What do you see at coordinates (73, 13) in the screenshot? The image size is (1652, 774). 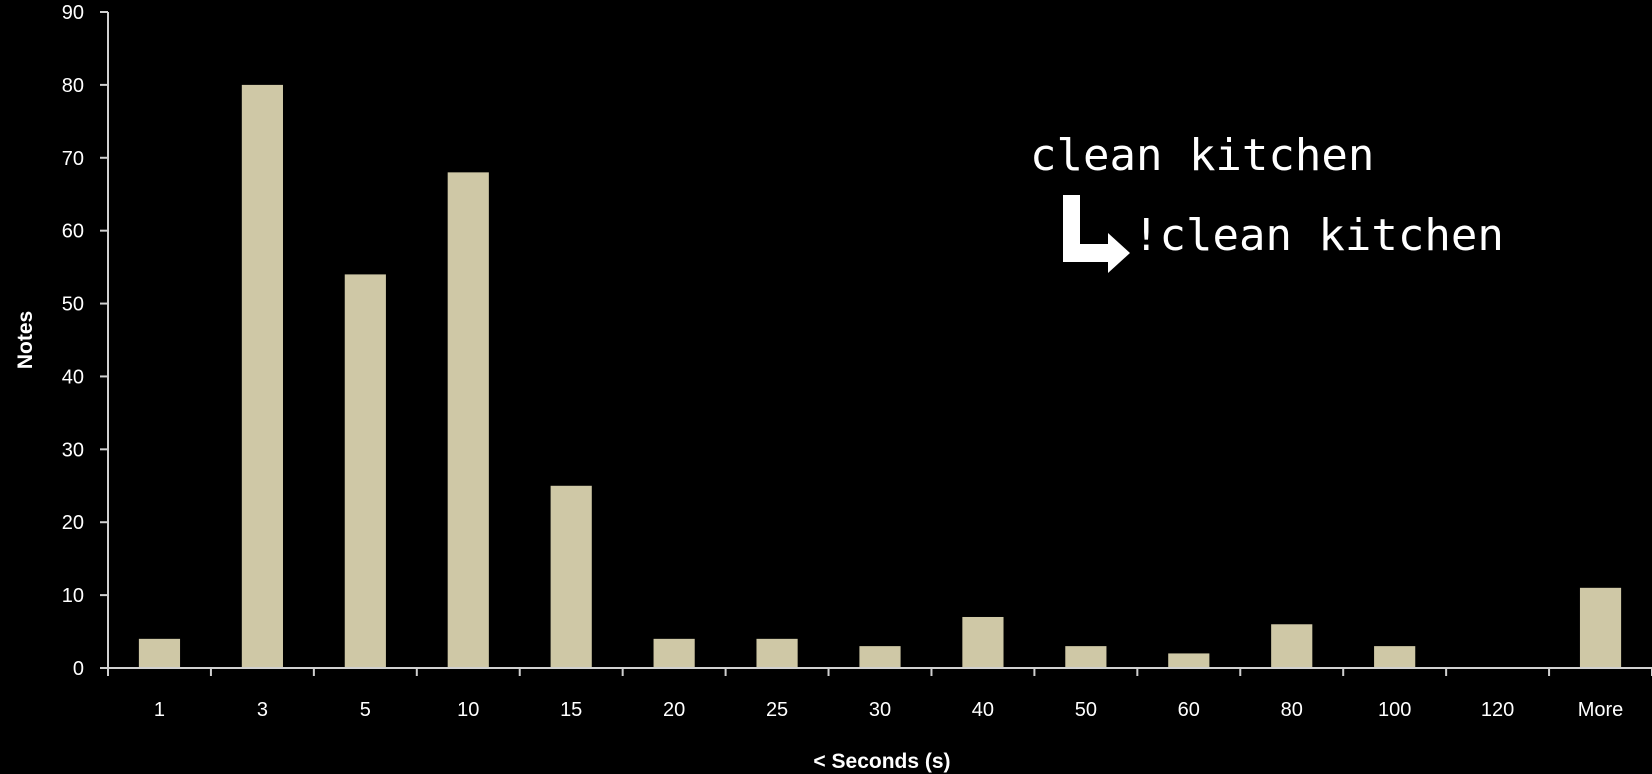 I see `y-tick-label: 90` at bounding box center [73, 13].